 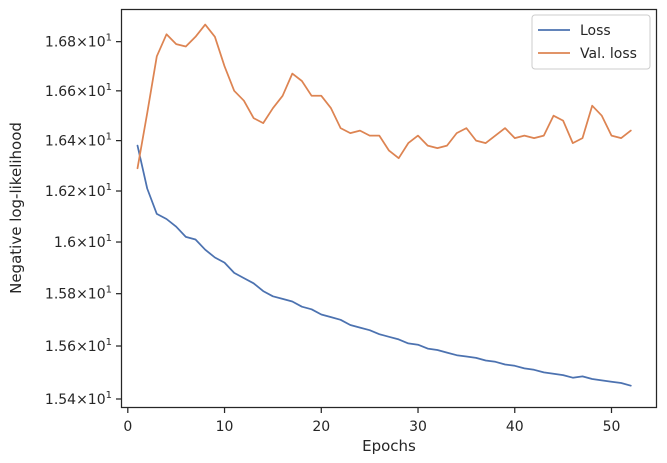 I want to click on y-tick-label: 1.64×10¹, so click(x=78, y=141).